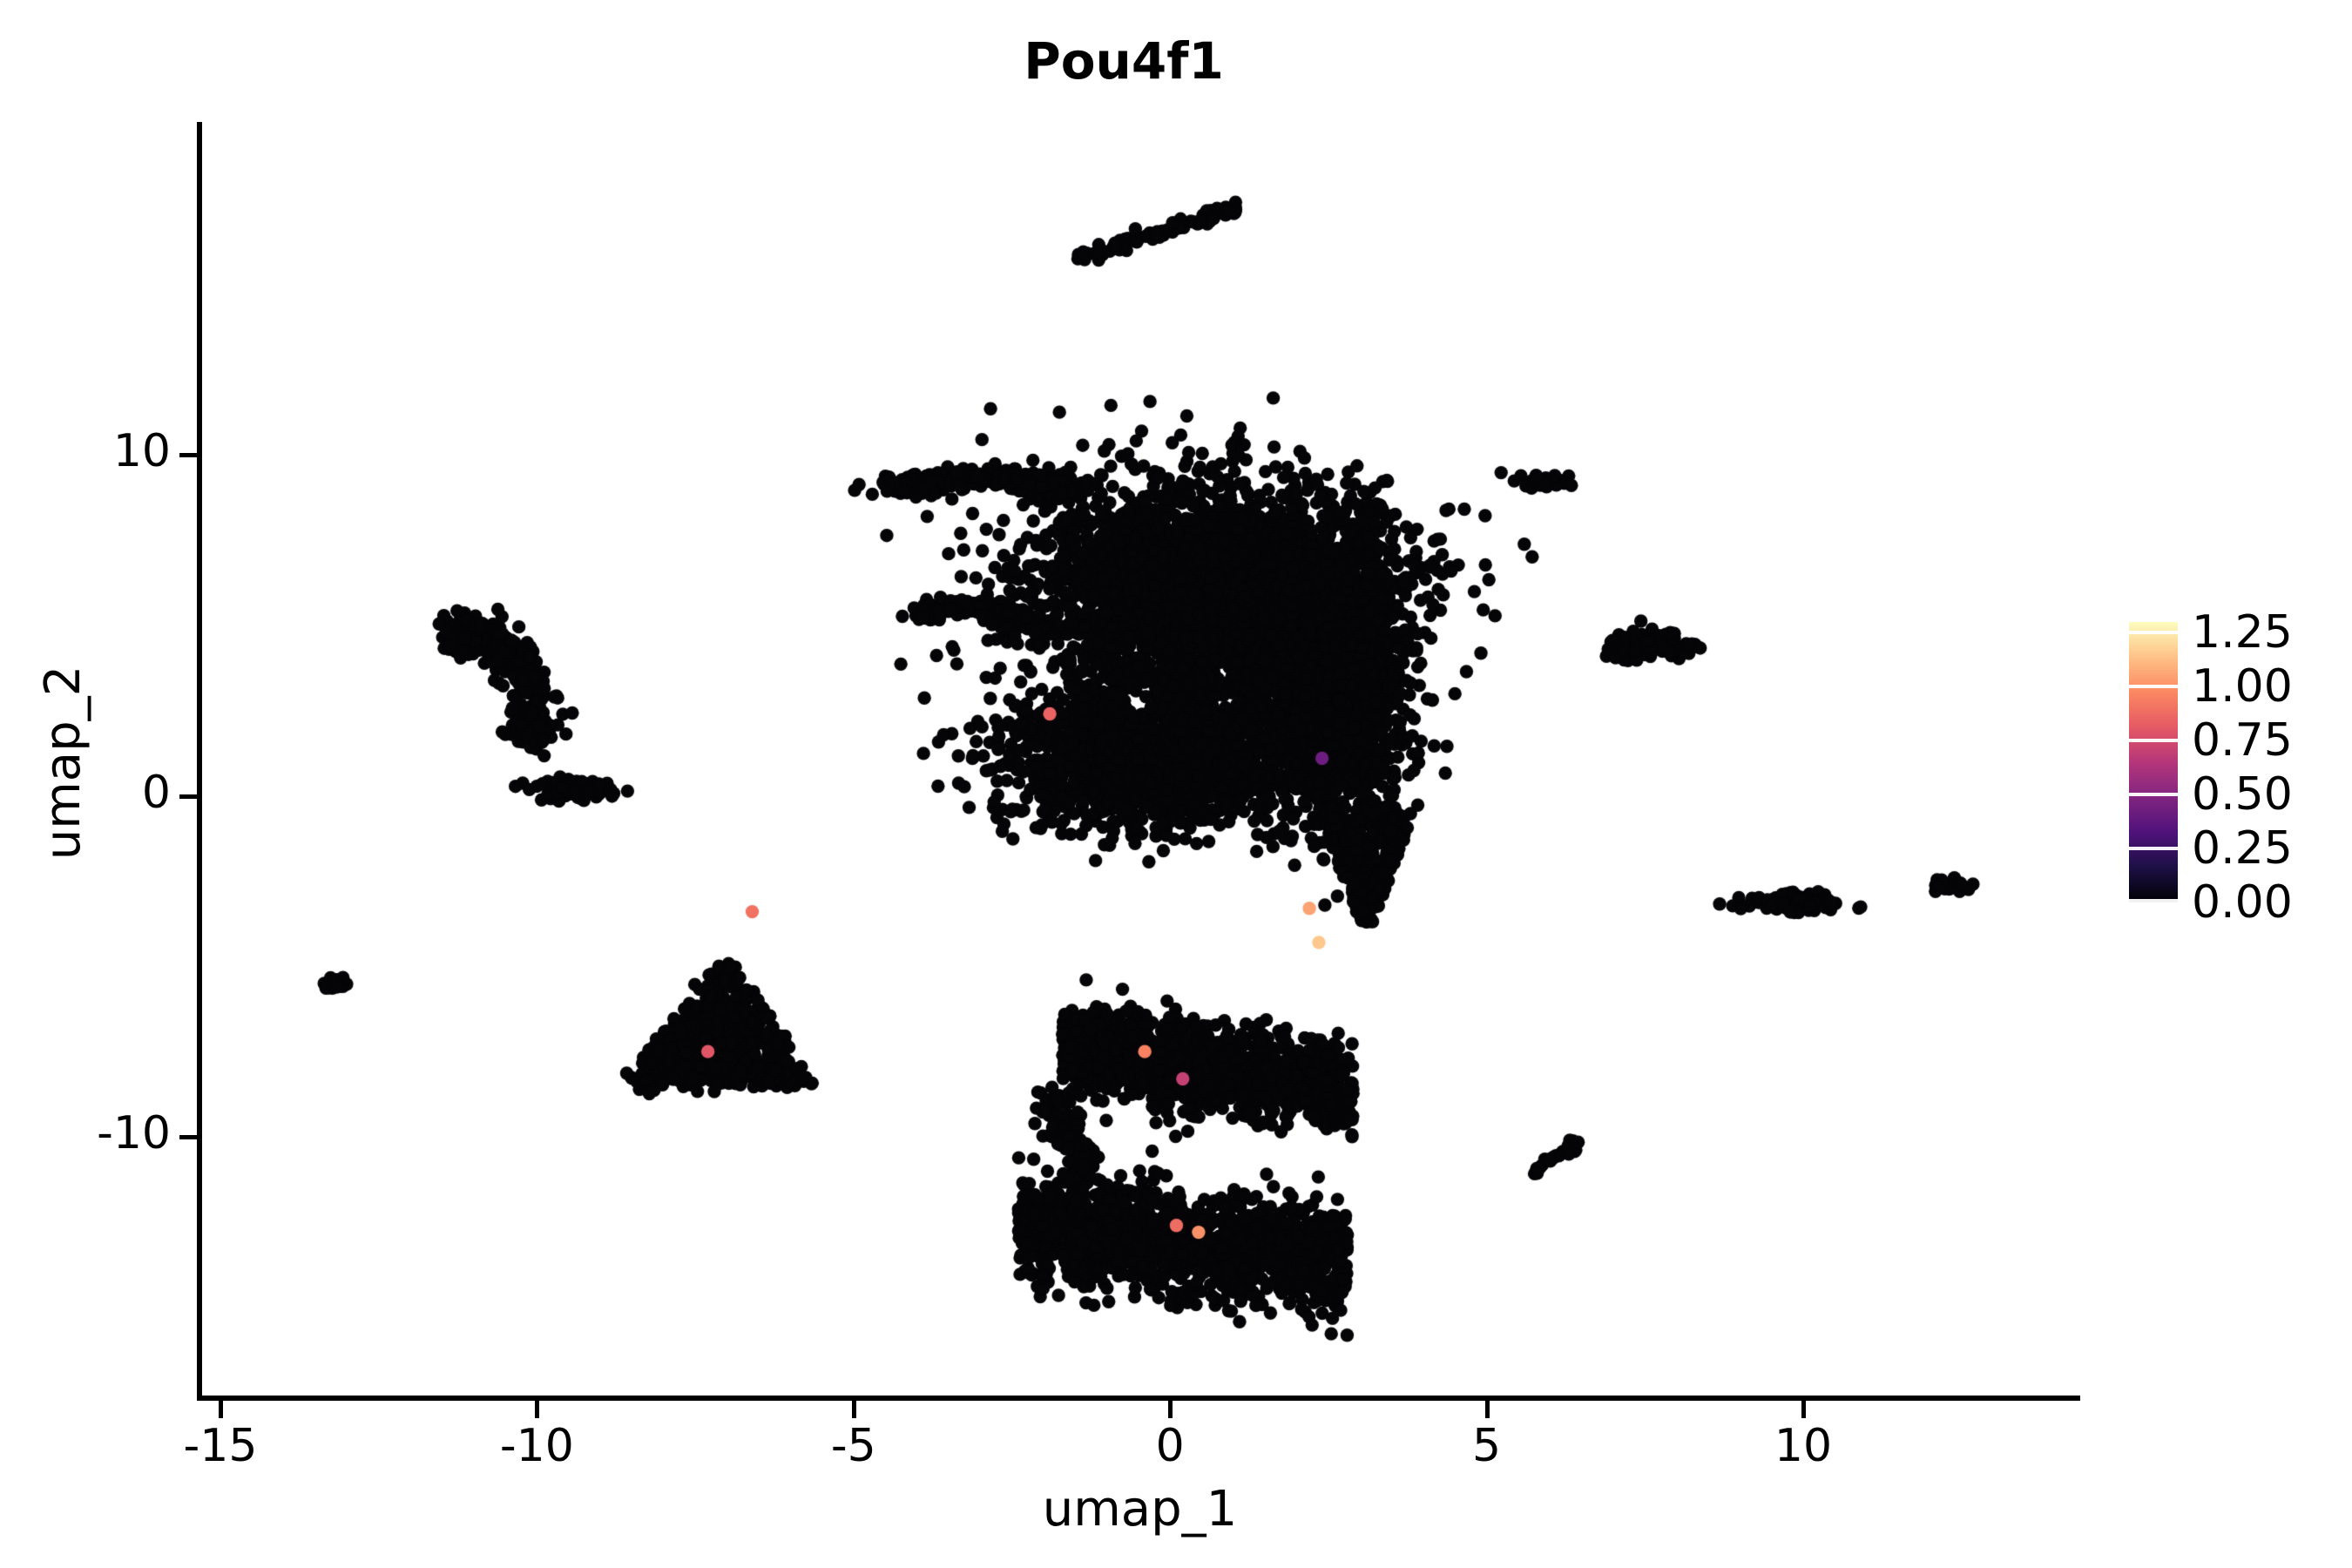 The height and width of the screenshot is (1568, 2352). What do you see at coordinates (2242, 903) in the screenshot?
I see `colorbar-tick-label: 0.00` at bounding box center [2242, 903].